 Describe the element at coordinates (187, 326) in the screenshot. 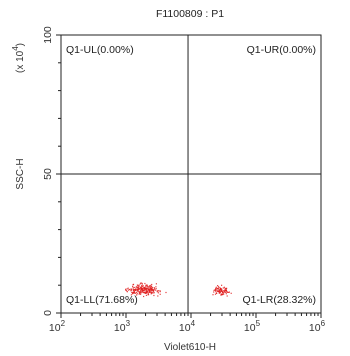

I see `x-tick-label: 10⁴` at that location.